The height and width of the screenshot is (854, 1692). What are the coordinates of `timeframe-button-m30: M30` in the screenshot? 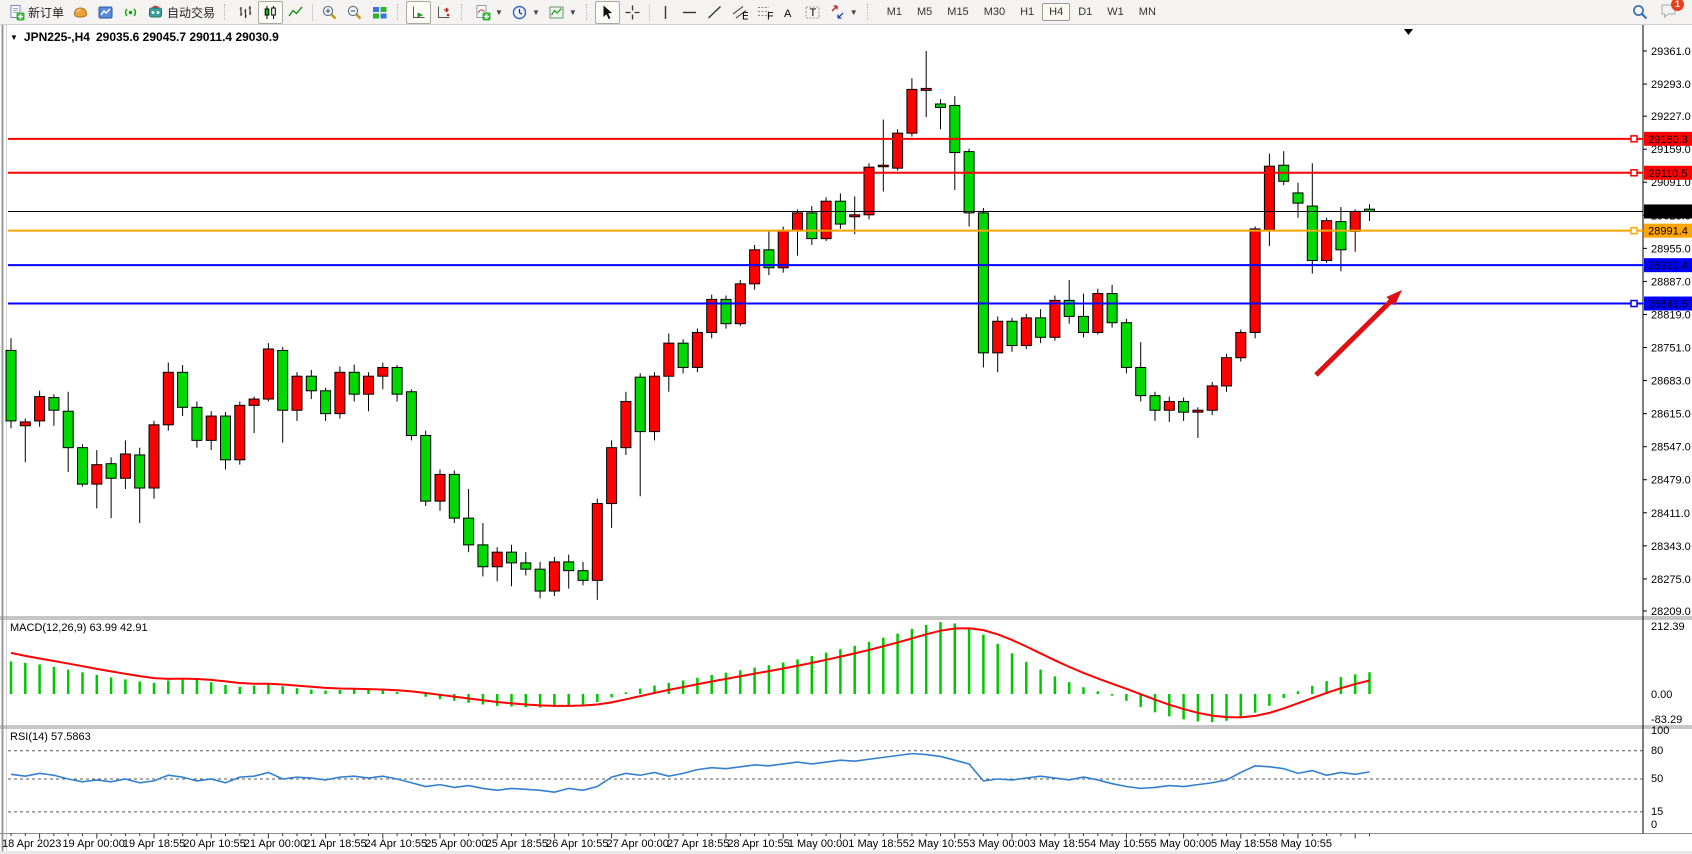 It's located at (994, 12).